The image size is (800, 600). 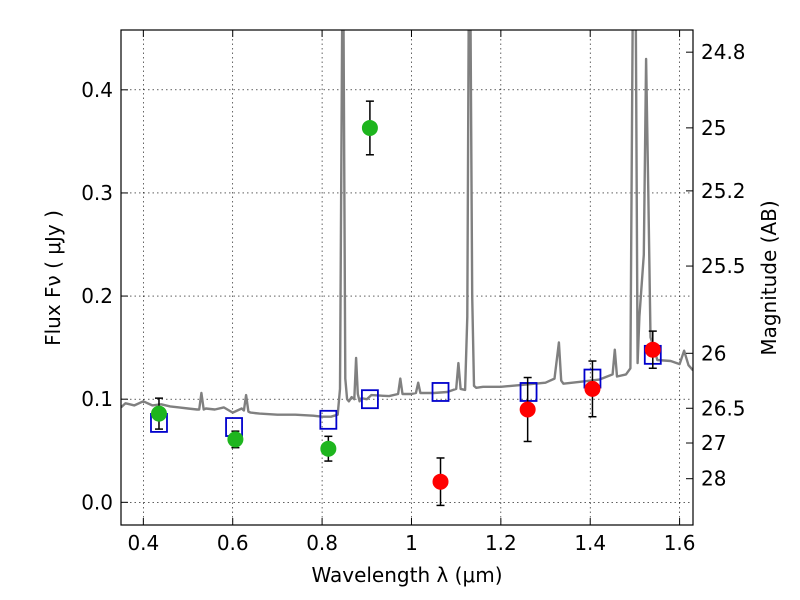 I want to click on y-tick-label: 0.4, so click(x=97, y=90).